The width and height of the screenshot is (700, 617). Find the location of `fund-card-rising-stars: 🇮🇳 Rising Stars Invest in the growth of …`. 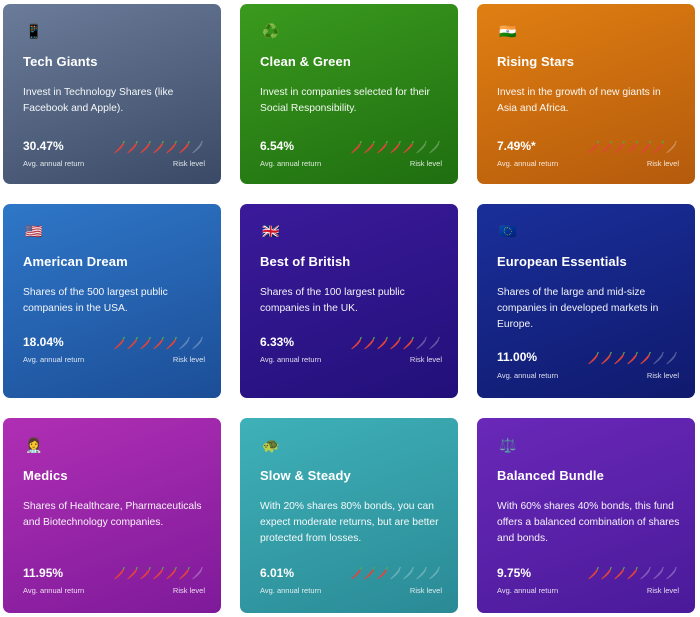

fund-card-rising-stars: 🇮🇳 Rising Stars Invest in the growth of … is located at coordinates (586, 94).